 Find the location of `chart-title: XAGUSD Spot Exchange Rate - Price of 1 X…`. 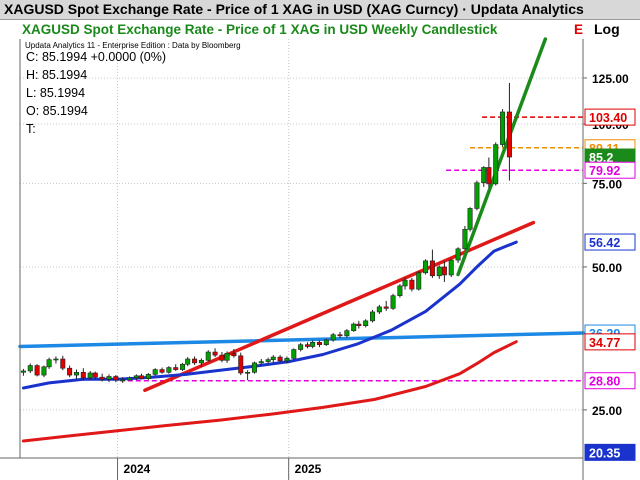

chart-title: XAGUSD Spot Exchange Rate - Price of 1 X… is located at coordinates (260, 29).